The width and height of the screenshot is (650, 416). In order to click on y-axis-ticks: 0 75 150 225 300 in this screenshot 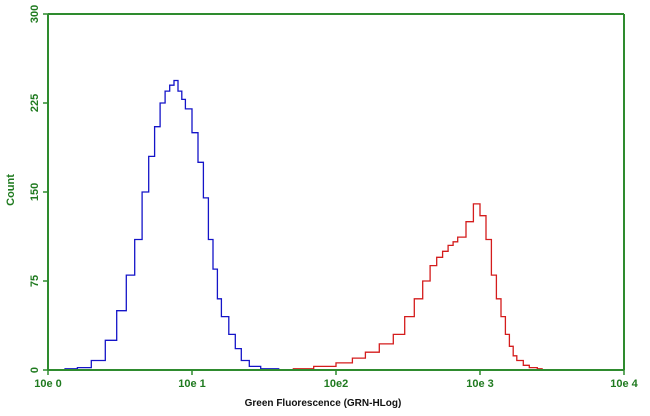, I will do `click(38, 189)`.